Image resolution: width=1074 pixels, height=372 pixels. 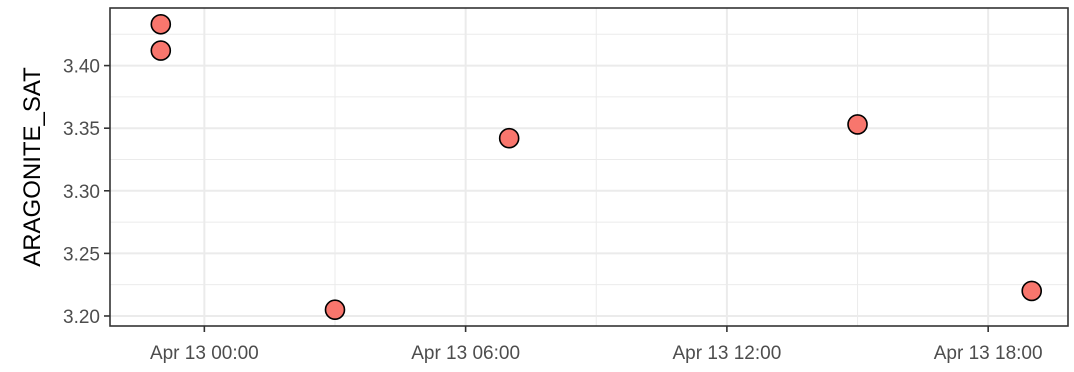 What do you see at coordinates (81, 317) in the screenshot?
I see `y-tick-label: 3.20` at bounding box center [81, 317].